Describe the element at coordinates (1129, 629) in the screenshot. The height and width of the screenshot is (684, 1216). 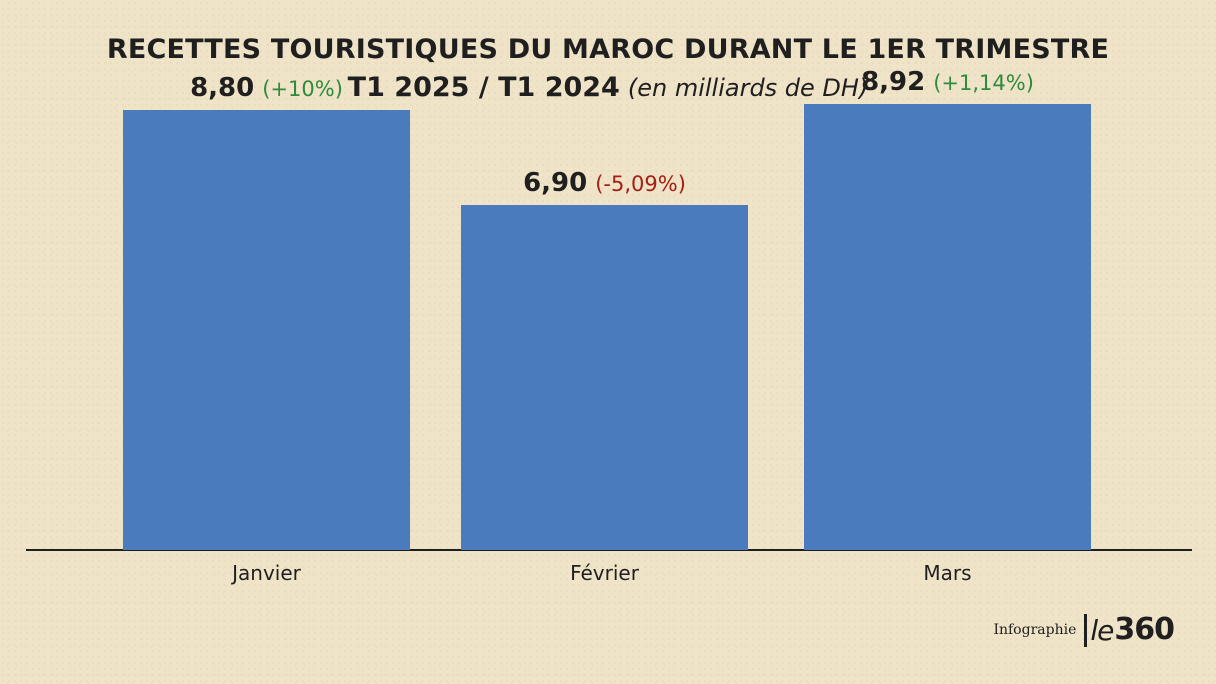
I see `le360-logo: le 360` at that location.